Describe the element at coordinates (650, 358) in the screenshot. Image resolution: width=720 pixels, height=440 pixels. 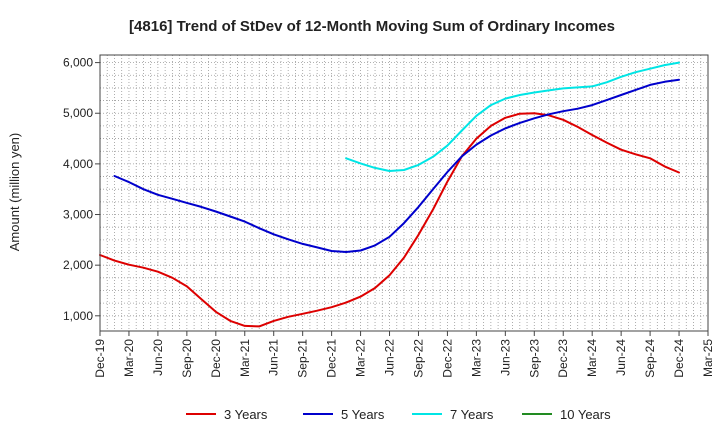
I see `x-tick-label: Sep-24` at that location.